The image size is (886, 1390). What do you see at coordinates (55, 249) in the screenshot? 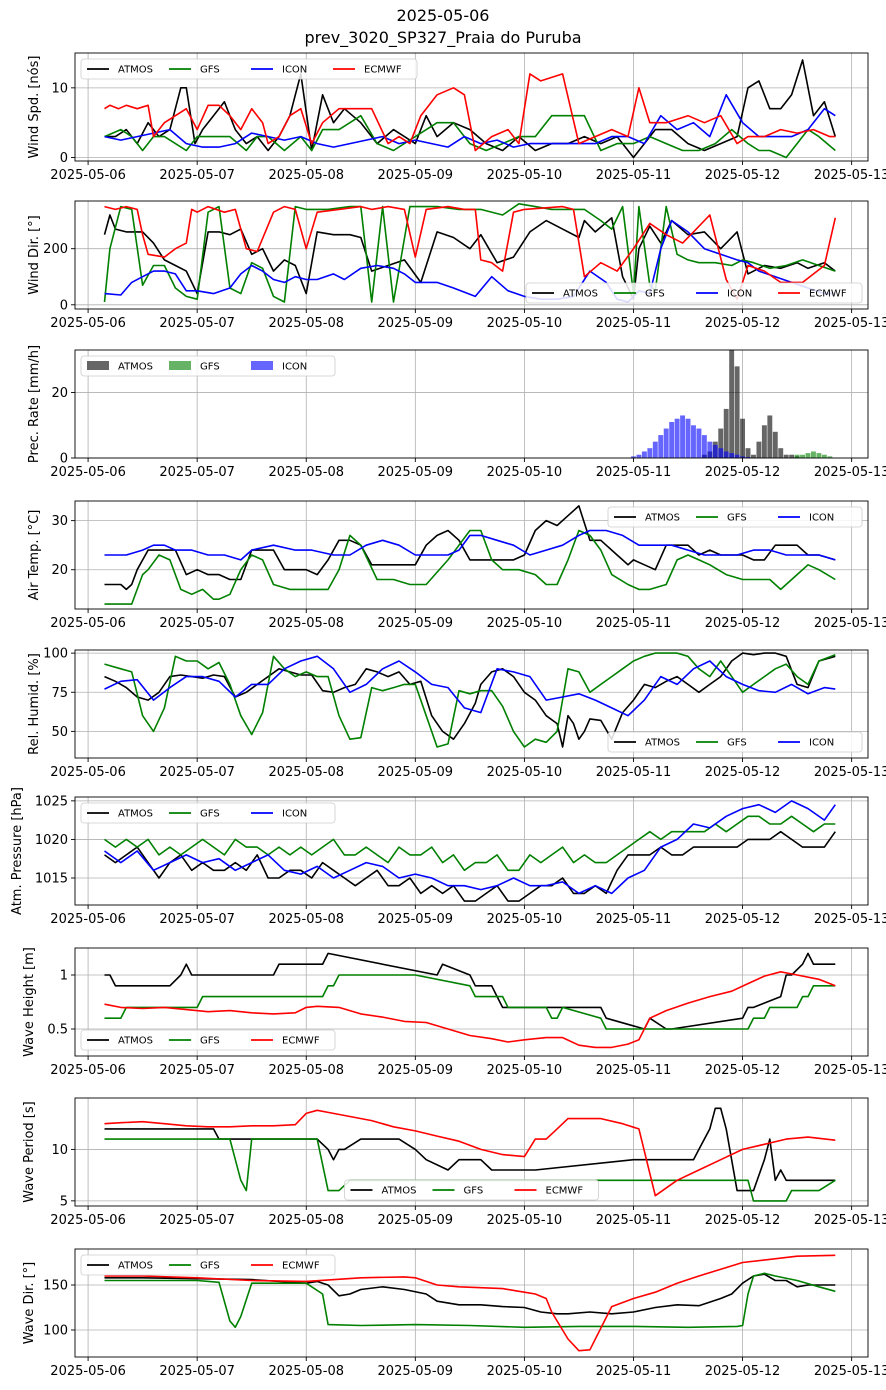
I see `y-tick-label: 200` at bounding box center [55, 249].